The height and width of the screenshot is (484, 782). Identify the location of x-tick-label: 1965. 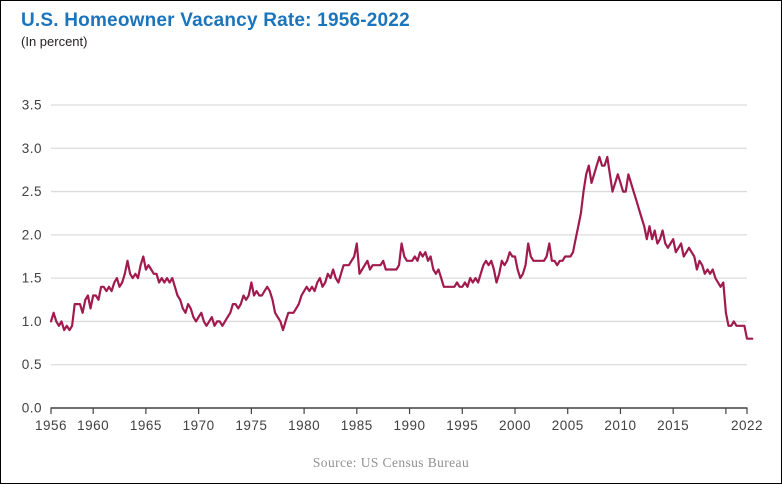
(146, 425).